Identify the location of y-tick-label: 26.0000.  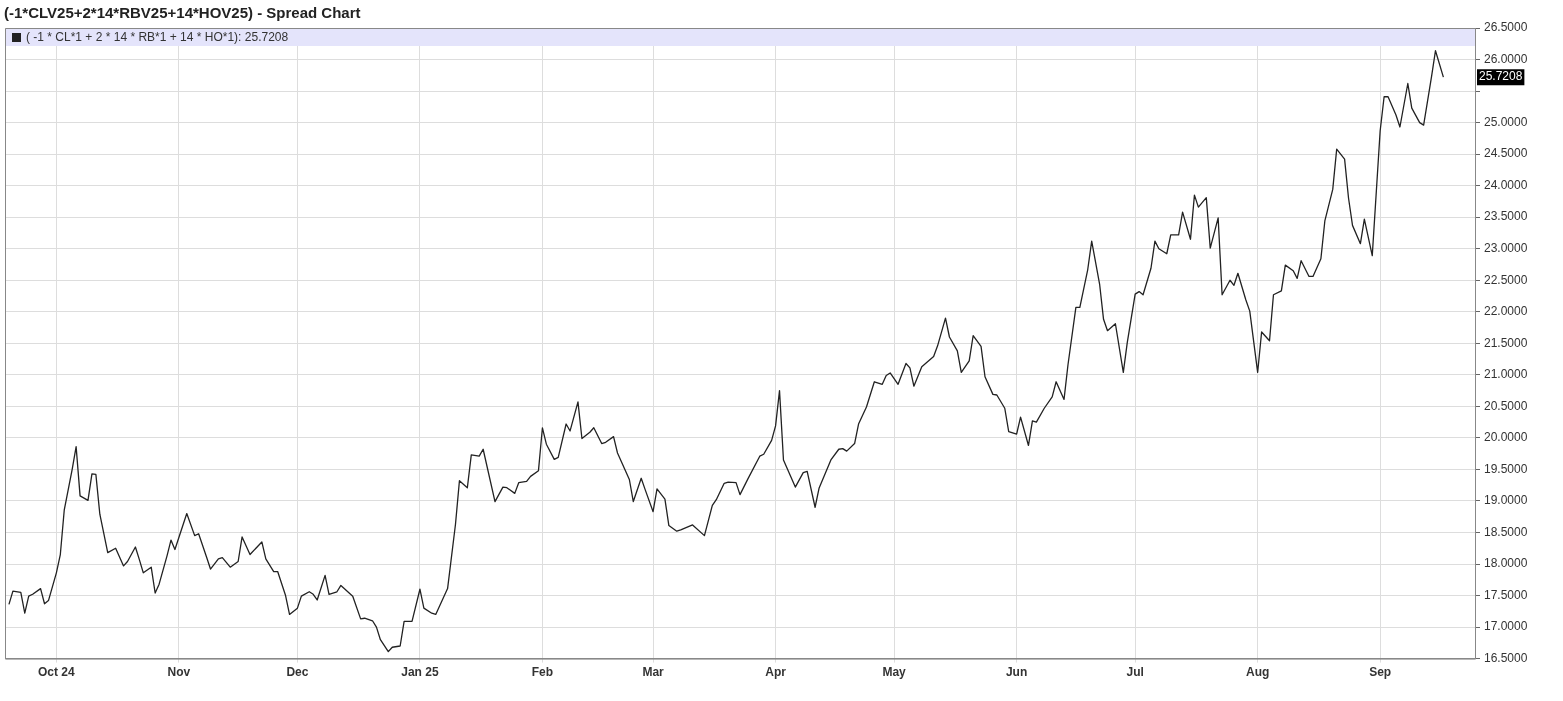
(1506, 58).